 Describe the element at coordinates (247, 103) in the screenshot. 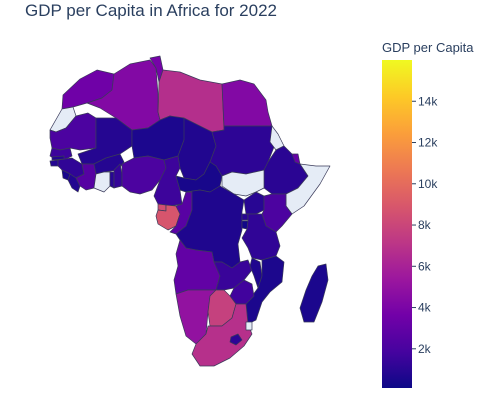

I see `country-egypt` at that location.